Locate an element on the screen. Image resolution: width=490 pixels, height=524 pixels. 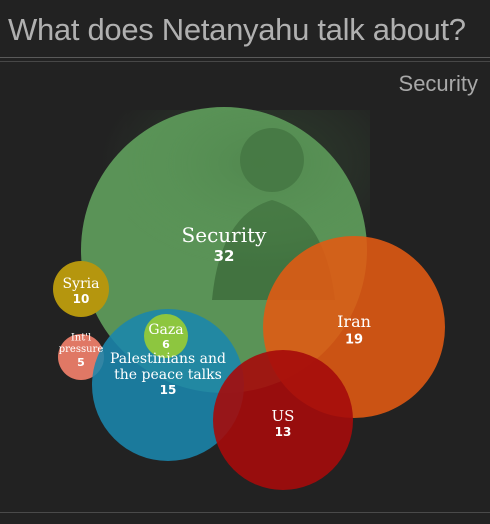
bubble-gaza is located at coordinates (166, 336).